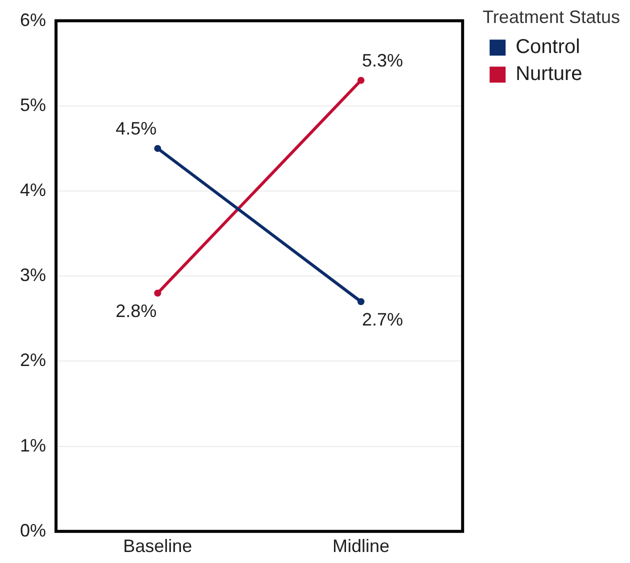  What do you see at coordinates (551, 16) in the screenshot?
I see `legend-title: Treatment Status` at bounding box center [551, 16].